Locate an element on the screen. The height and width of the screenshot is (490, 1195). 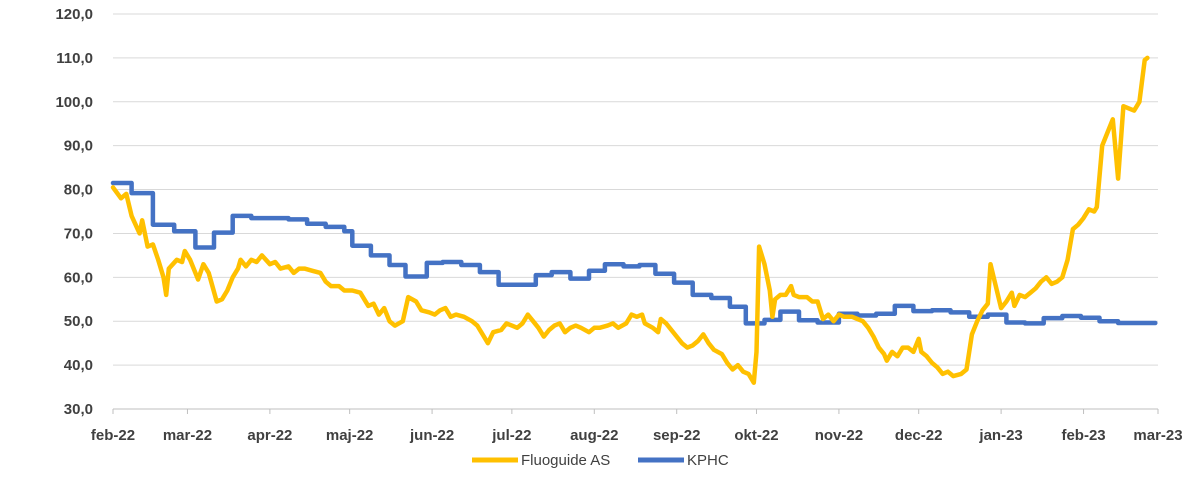
x-tick-label: nov-22 is located at coordinates (839, 435).